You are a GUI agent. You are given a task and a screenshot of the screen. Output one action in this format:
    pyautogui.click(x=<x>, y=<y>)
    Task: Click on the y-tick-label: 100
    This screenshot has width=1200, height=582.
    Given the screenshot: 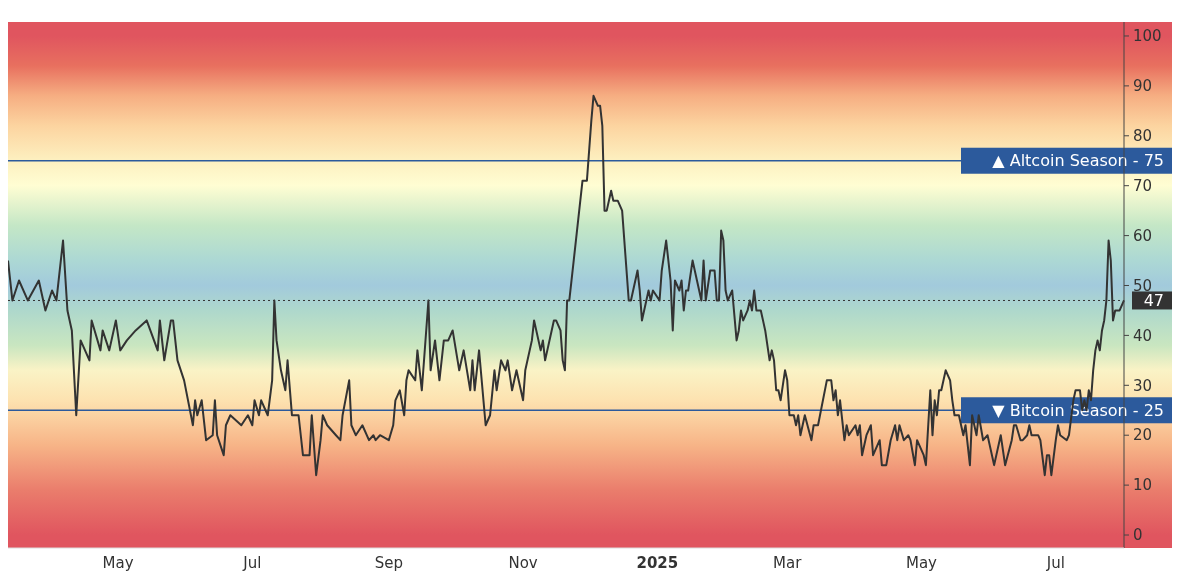 What is the action you would take?
    pyautogui.click(x=1147, y=36)
    